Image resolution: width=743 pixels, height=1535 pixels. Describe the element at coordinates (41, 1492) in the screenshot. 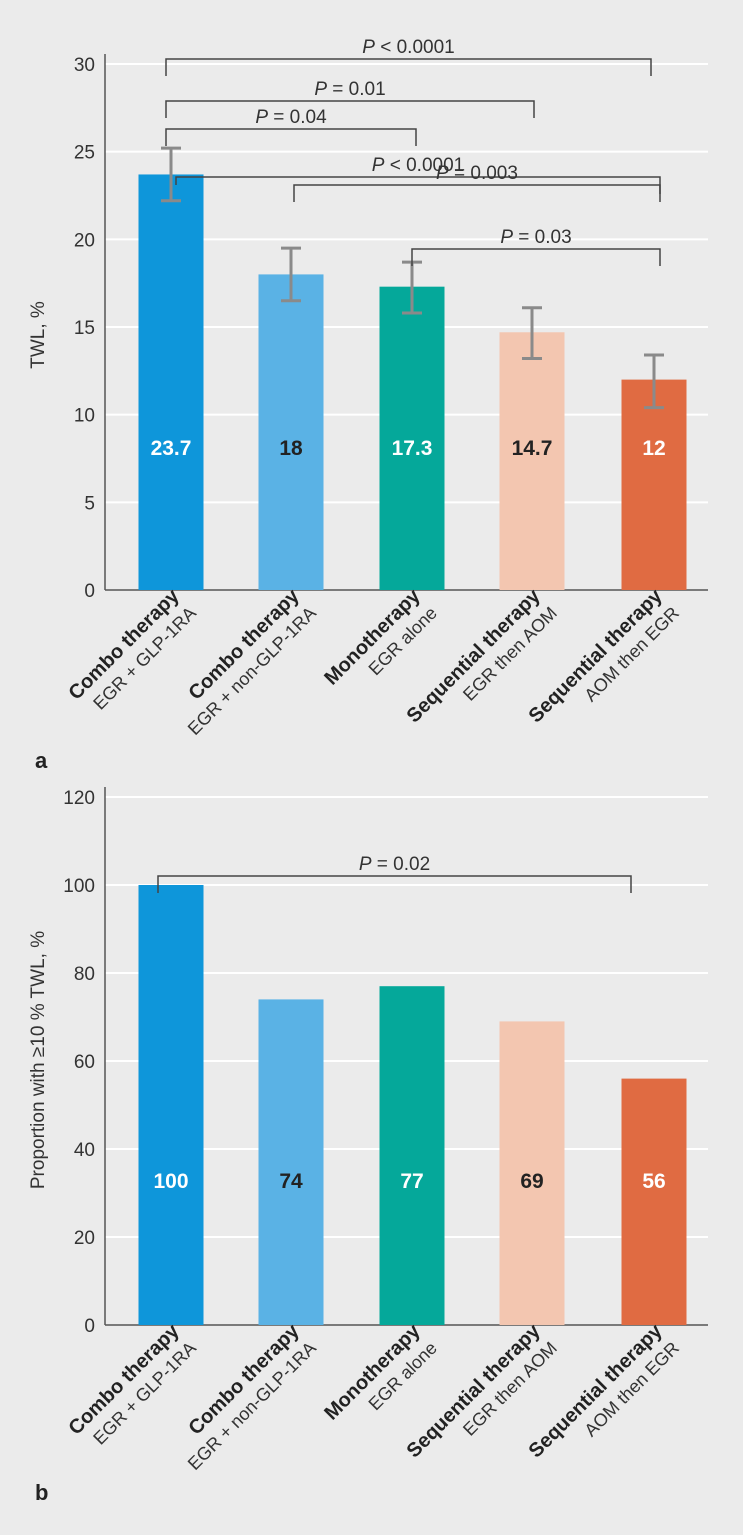

I see `panel-label: b` at that location.